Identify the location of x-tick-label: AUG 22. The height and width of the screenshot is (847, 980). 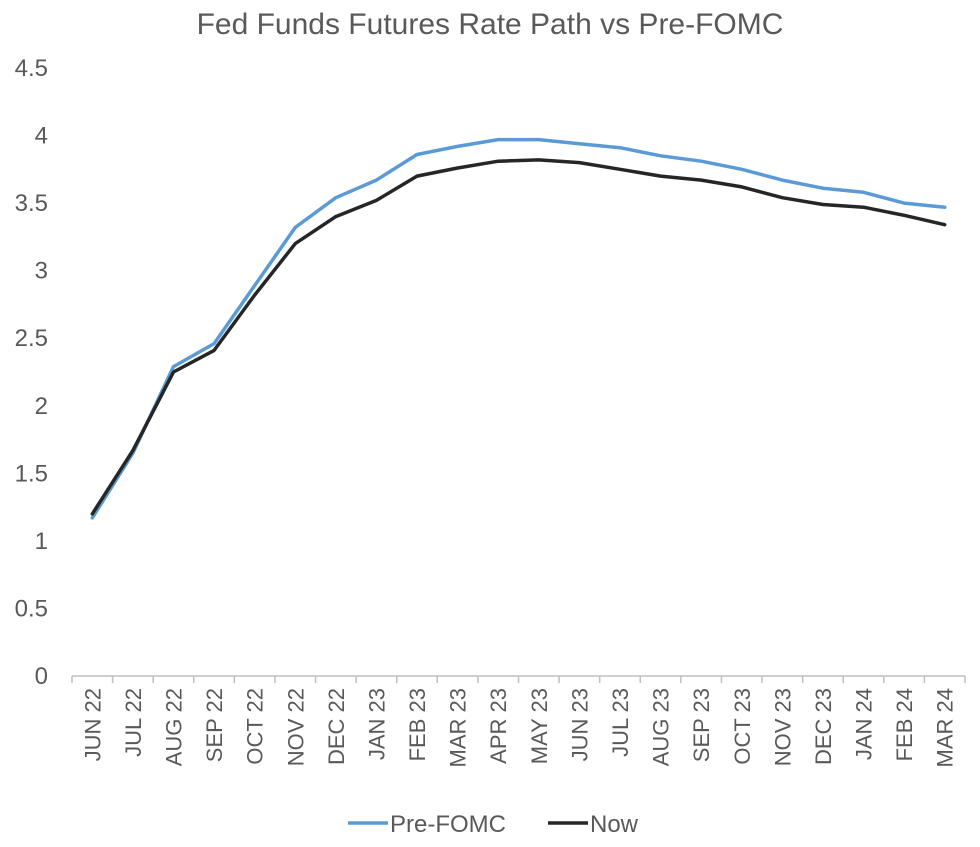
(173, 727).